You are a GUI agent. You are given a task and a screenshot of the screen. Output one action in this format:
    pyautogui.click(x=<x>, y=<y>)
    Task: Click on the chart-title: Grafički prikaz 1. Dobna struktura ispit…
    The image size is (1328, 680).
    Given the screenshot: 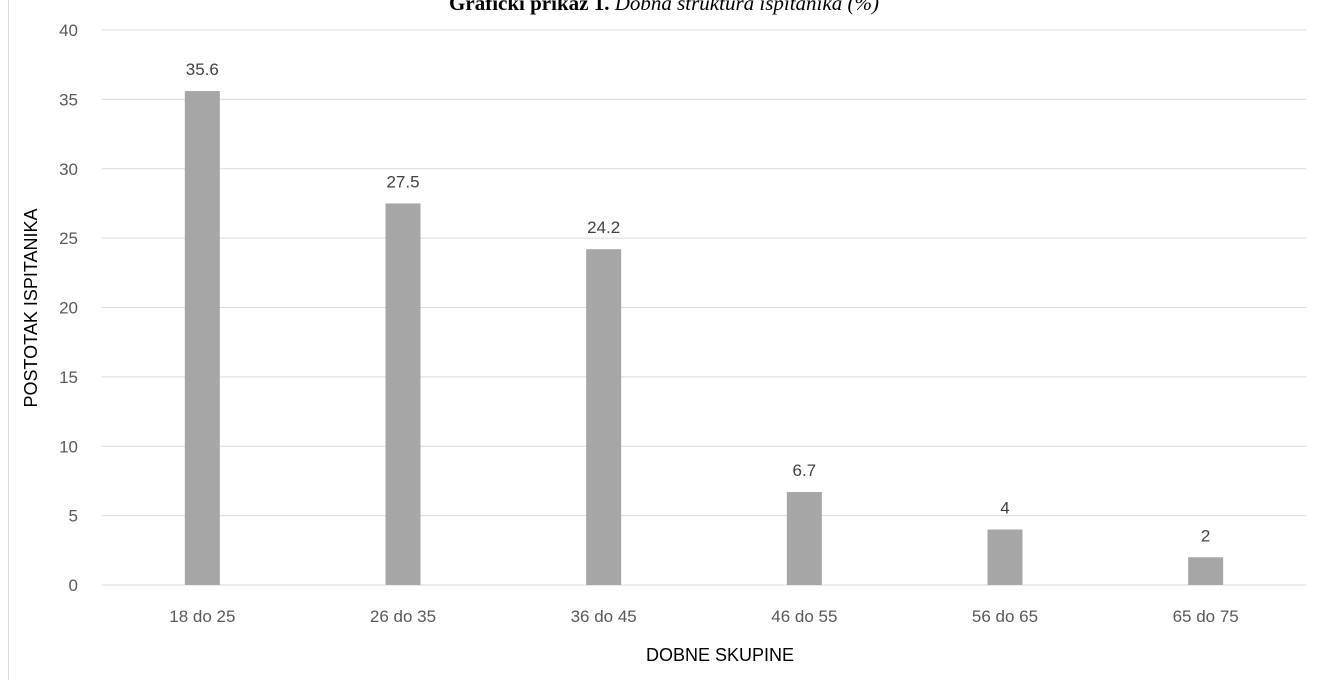 What is the action you would take?
    pyautogui.click(x=664, y=8)
    